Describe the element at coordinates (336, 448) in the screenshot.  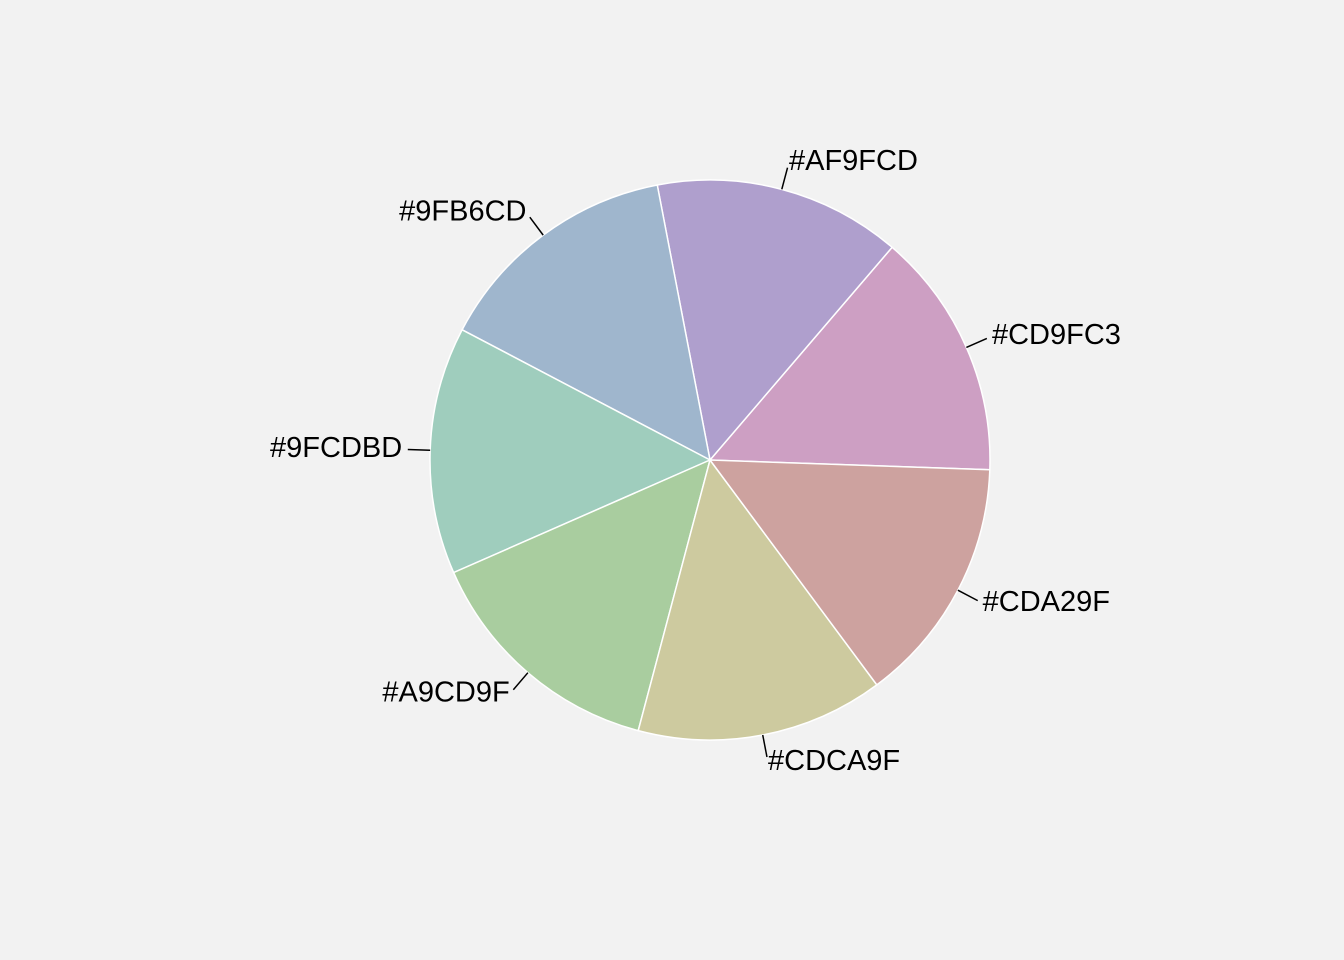
I see `slice-label-4: #9FCDBD` at that location.